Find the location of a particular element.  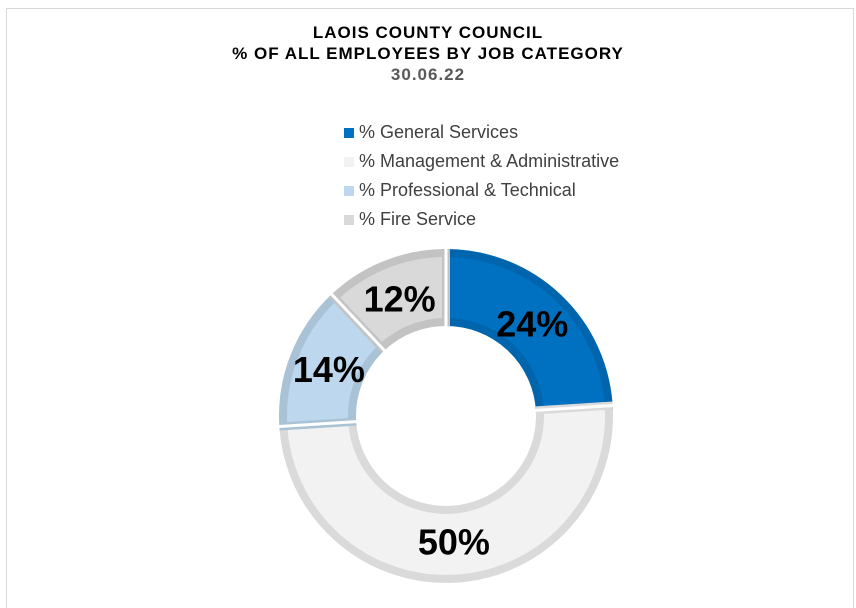

chart-title-line-2: % OF ALL EMPLOYEES BY JOB CATEGORY is located at coordinates (428, 53).